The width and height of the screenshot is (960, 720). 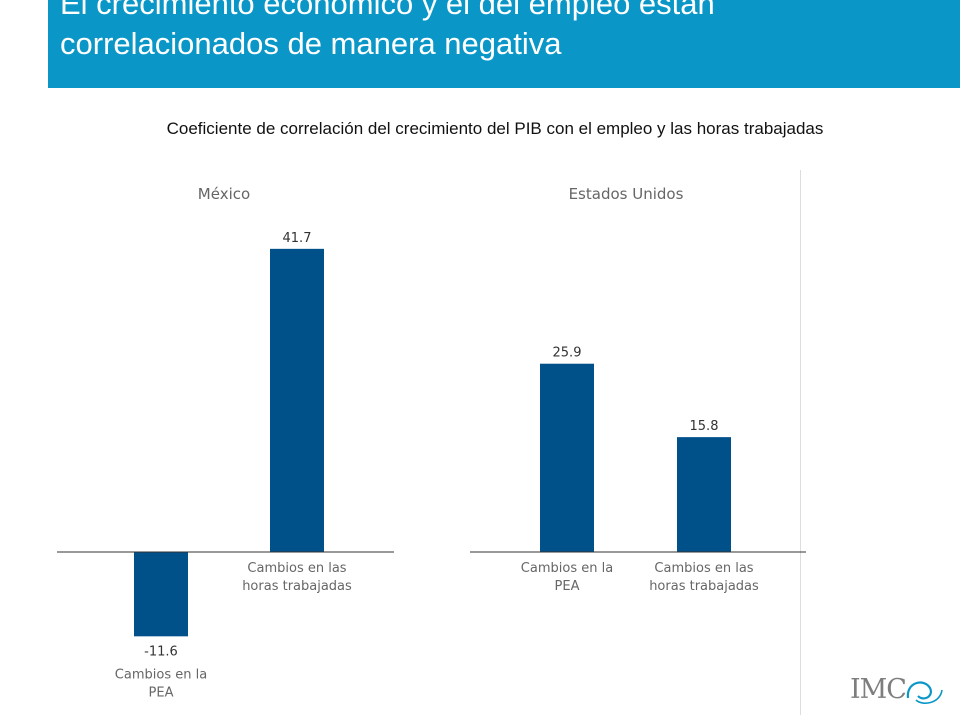 I want to click on data-label: 41.7, so click(x=297, y=238).